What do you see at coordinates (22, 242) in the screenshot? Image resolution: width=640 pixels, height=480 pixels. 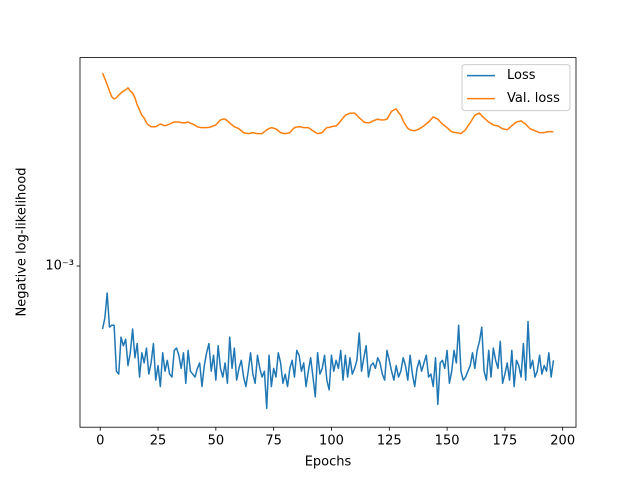 I see `y-axis-label: Negative log-likelihood` at bounding box center [22, 242].